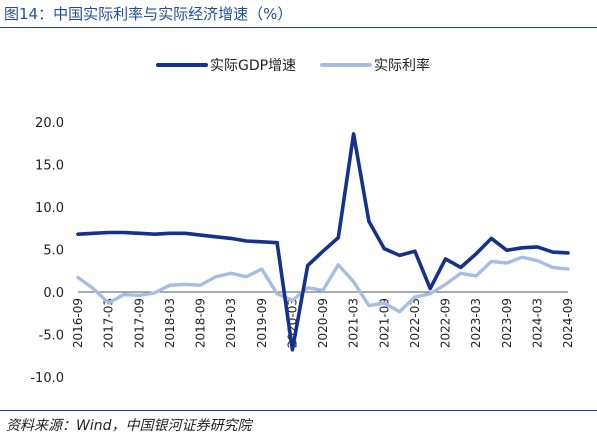 Image resolution: width=597 pixels, height=440 pixels. I want to click on x-tick-label: 2024-09, so click(568, 323).